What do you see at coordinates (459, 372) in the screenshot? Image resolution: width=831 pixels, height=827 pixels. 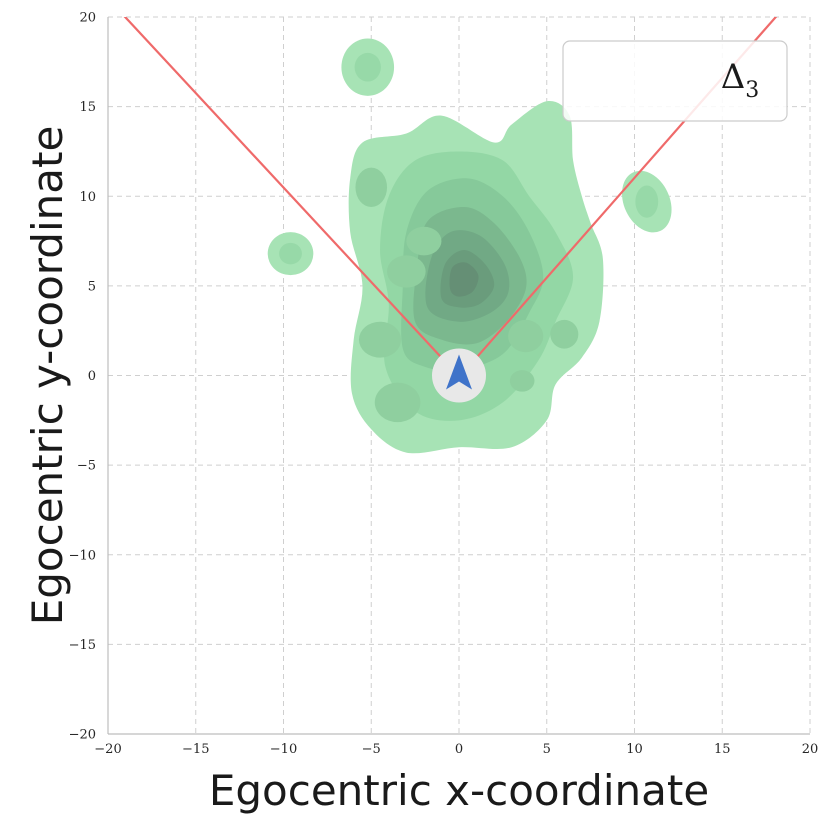 I see `agent-arrow-icon` at bounding box center [459, 372].